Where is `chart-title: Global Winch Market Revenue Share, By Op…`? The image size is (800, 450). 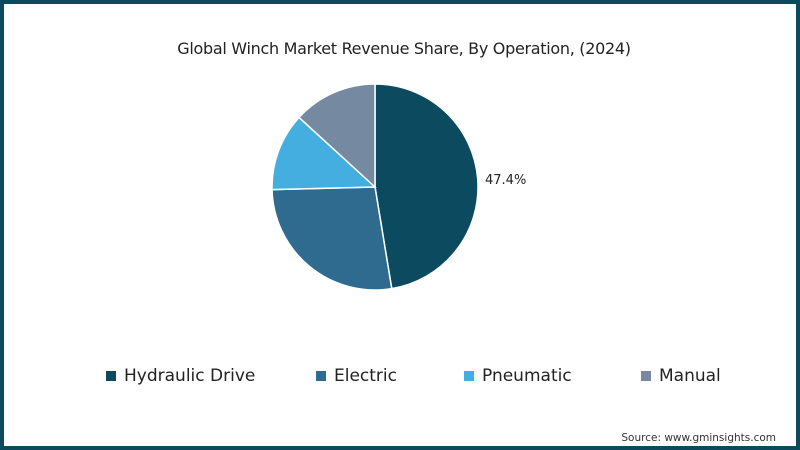 chart-title: Global Winch Market Revenue Share, By Op… is located at coordinates (404, 48).